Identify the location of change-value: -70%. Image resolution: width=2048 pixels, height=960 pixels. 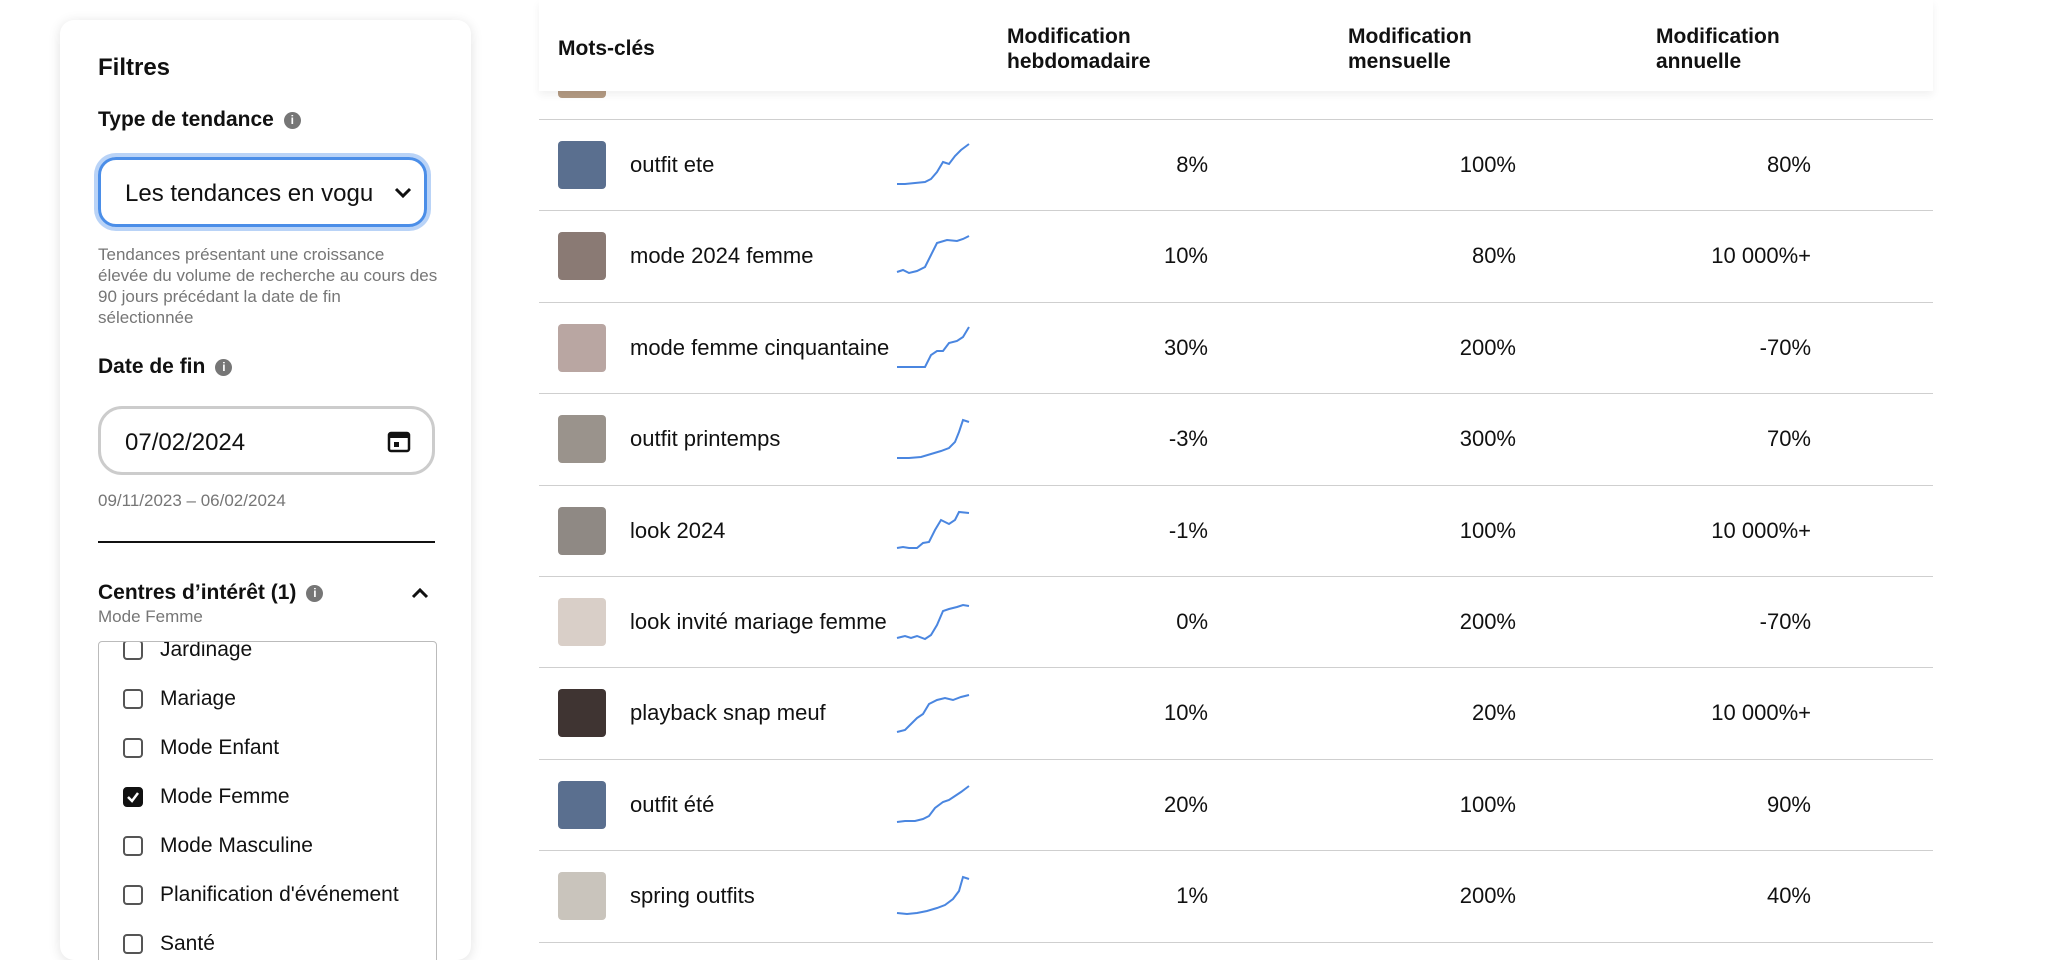
(1785, 347).